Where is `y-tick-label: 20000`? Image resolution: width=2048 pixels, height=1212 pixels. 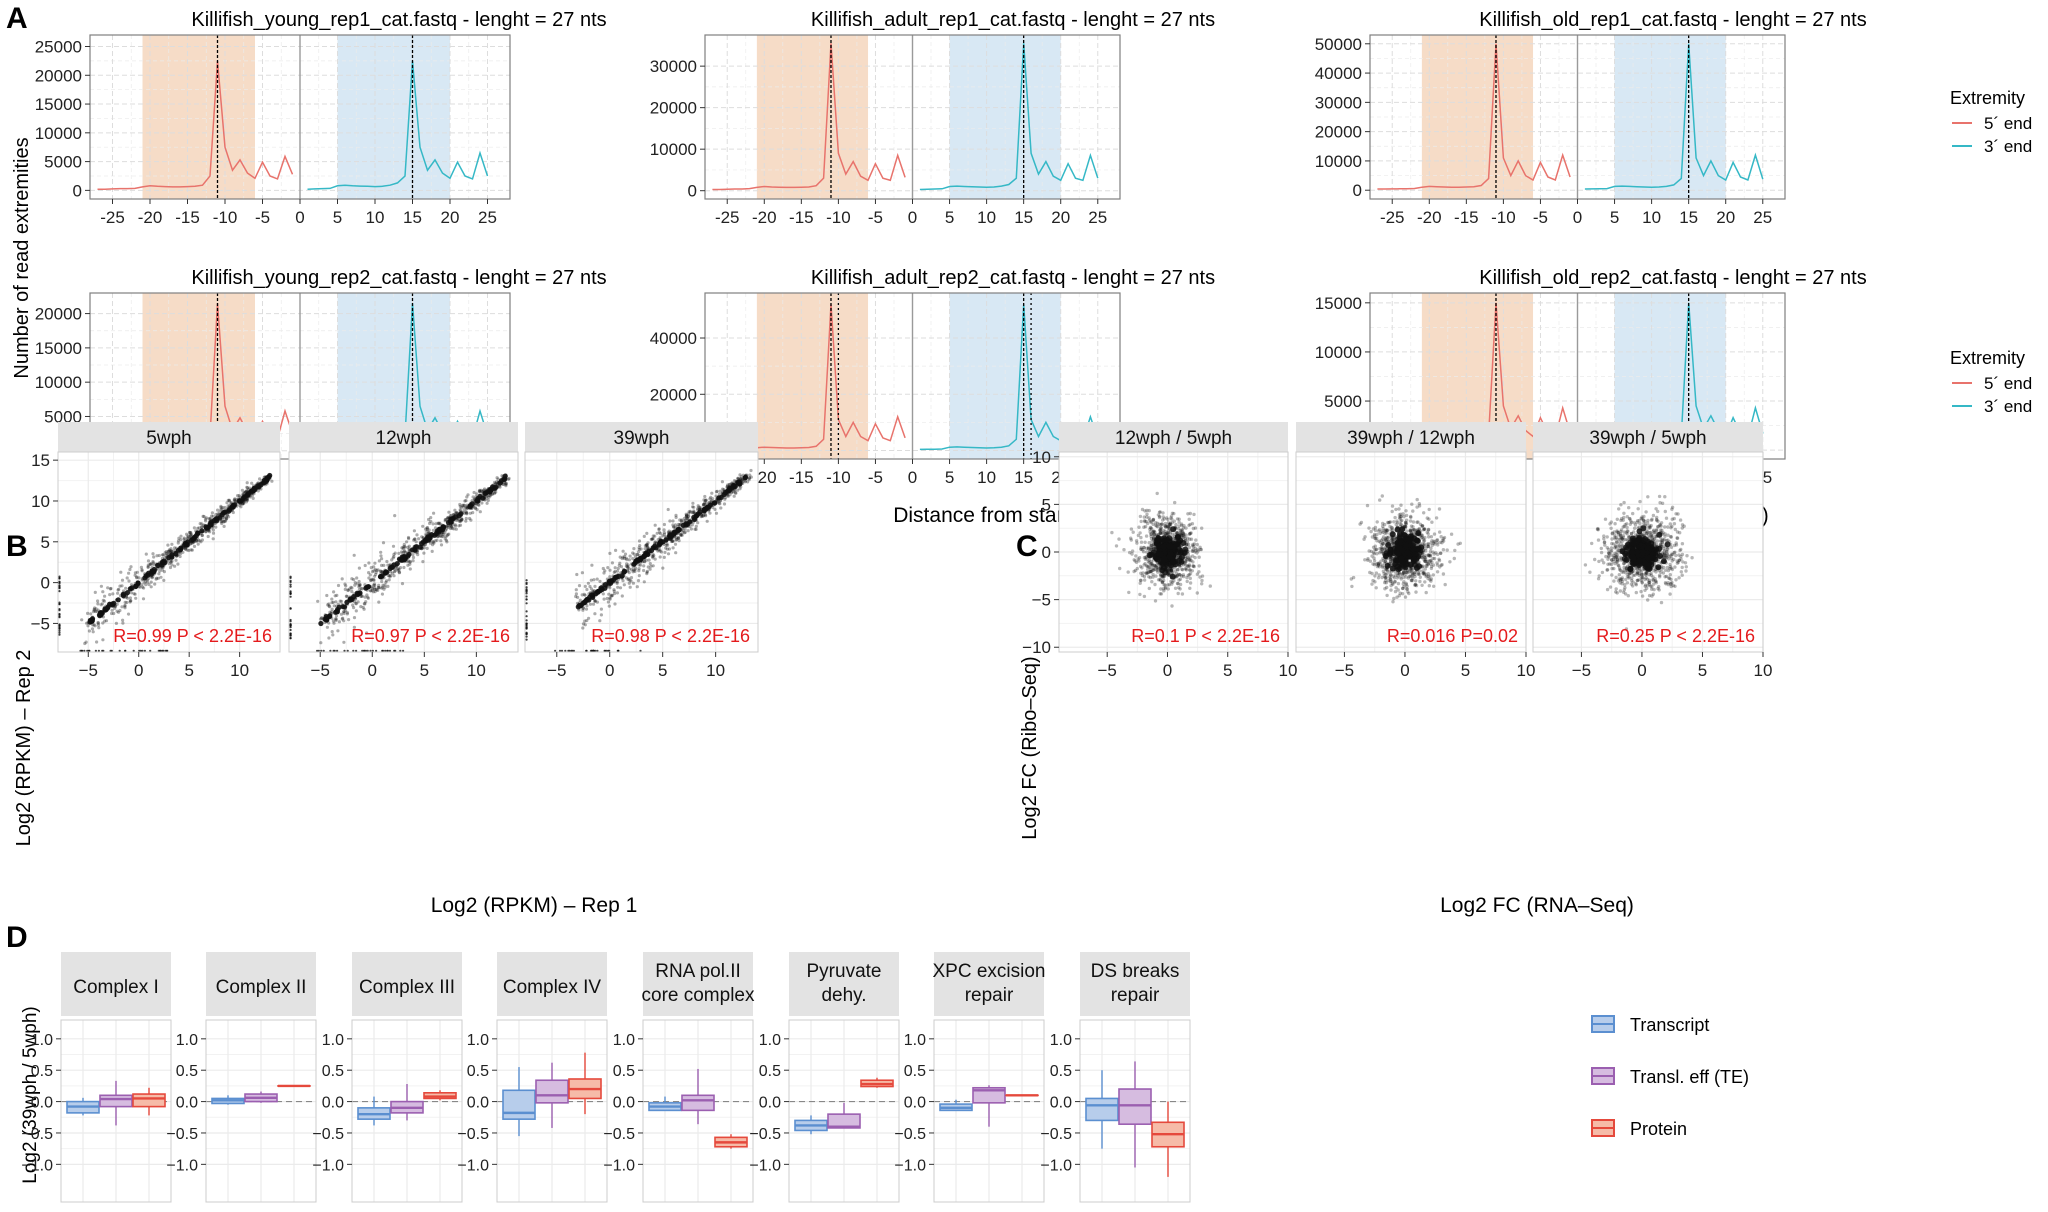
y-tick-label: 20000 is located at coordinates (673, 108).